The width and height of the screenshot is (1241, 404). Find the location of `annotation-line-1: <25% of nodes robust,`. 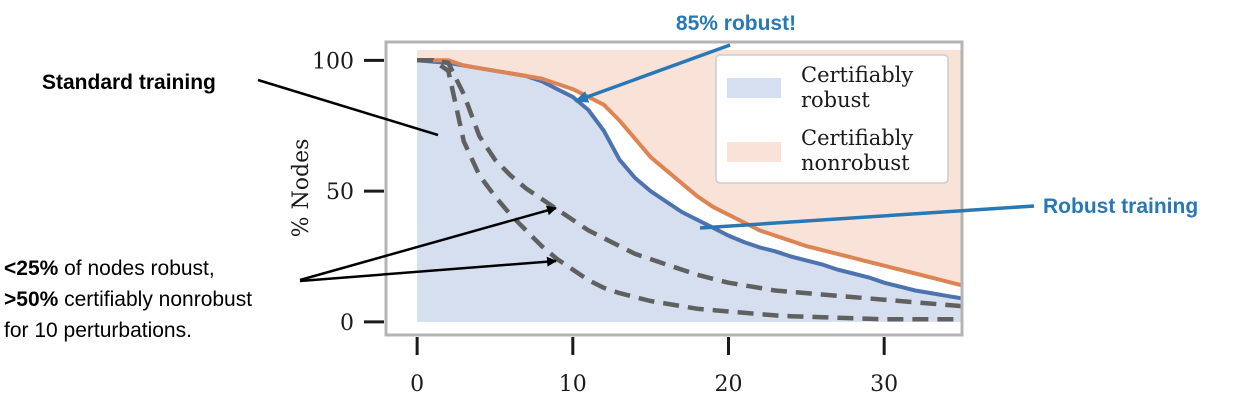

annotation-line-1: <25% of nodes robust, is located at coordinates (109, 268).